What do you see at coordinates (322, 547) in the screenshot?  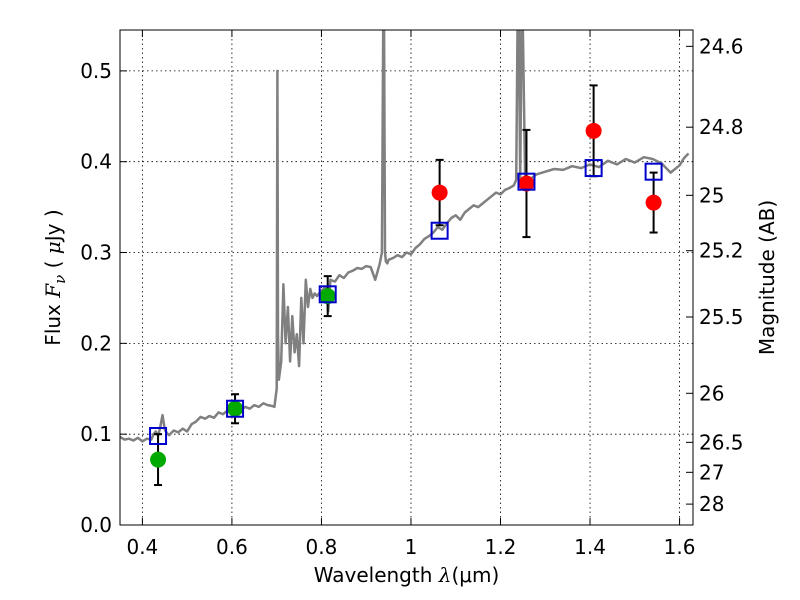 I see `x-tick-label: 0.8` at bounding box center [322, 547].